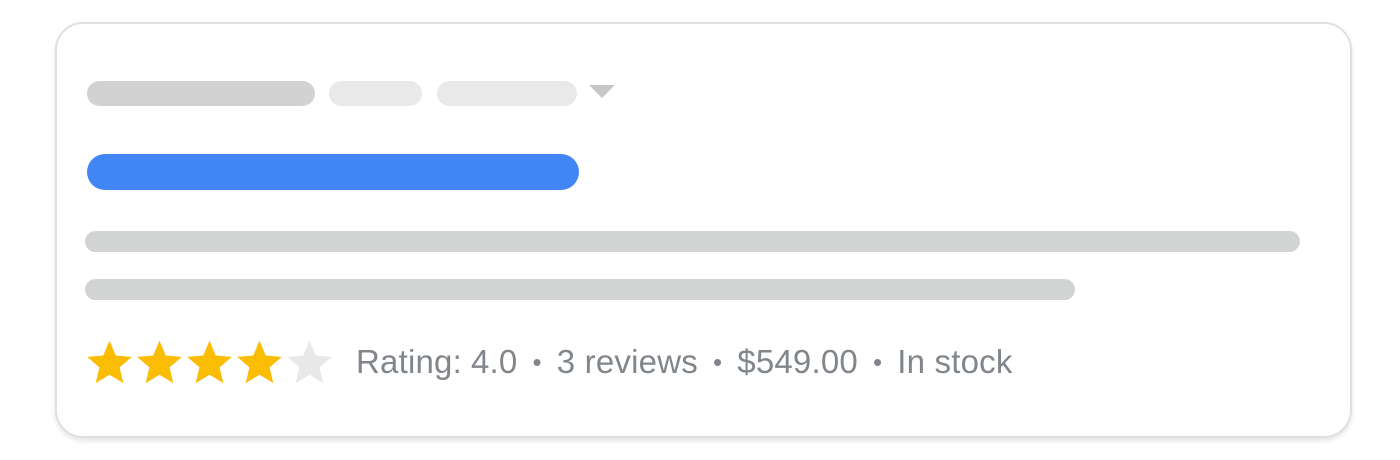  I want to click on star-rating, so click(209, 362).